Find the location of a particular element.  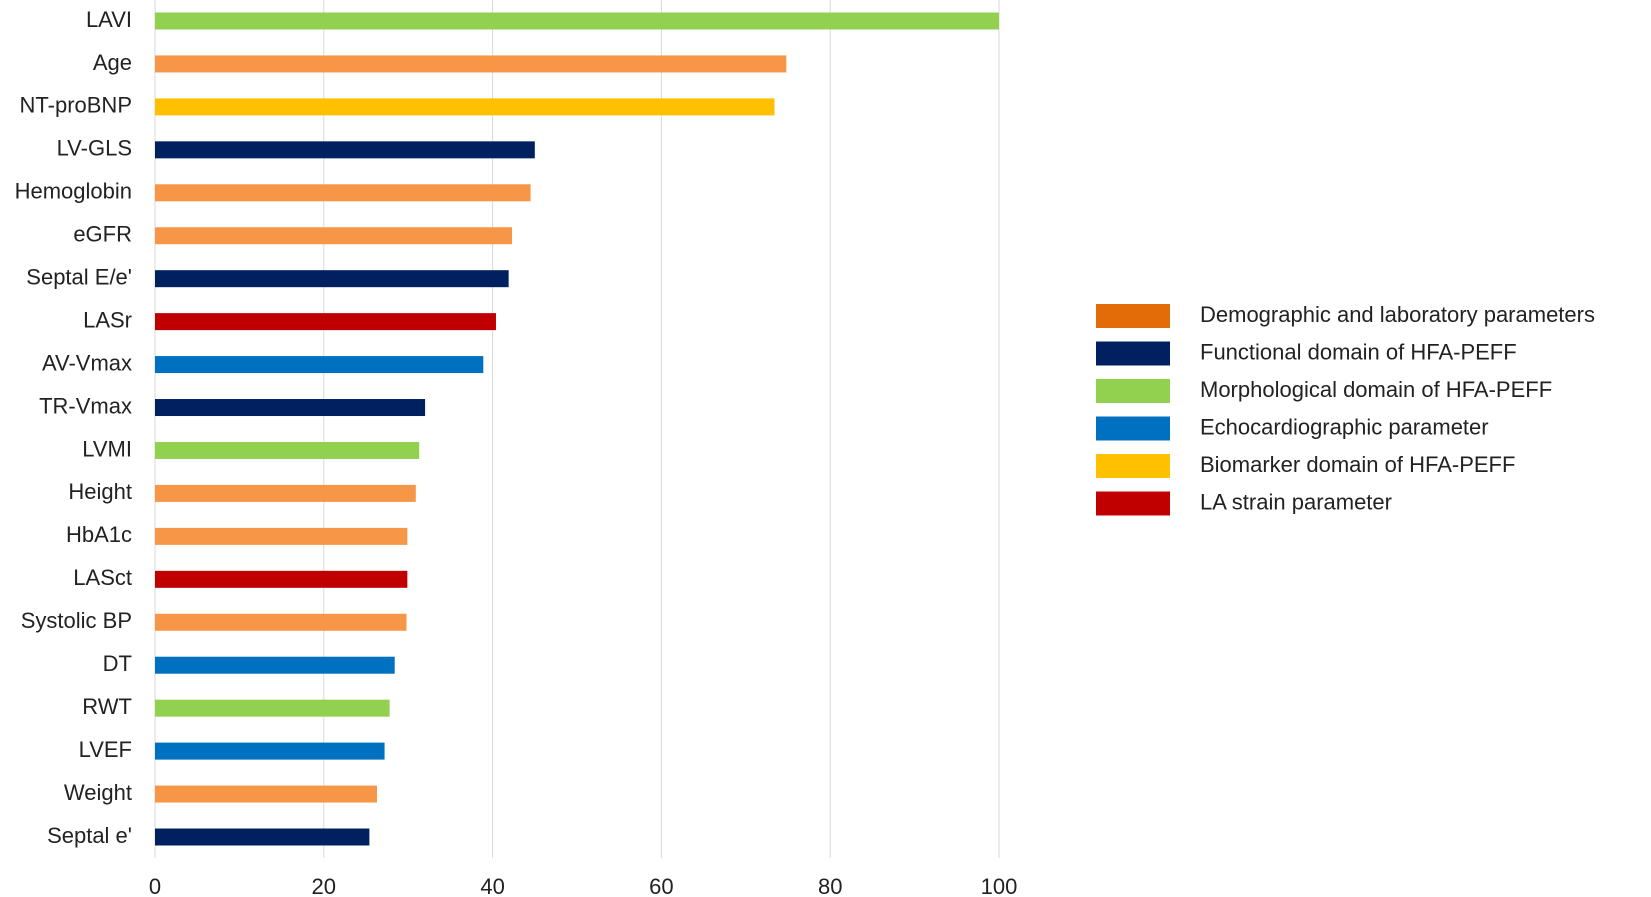

legend-label: Demographic and laboratory parameters is located at coordinates (1397, 314).